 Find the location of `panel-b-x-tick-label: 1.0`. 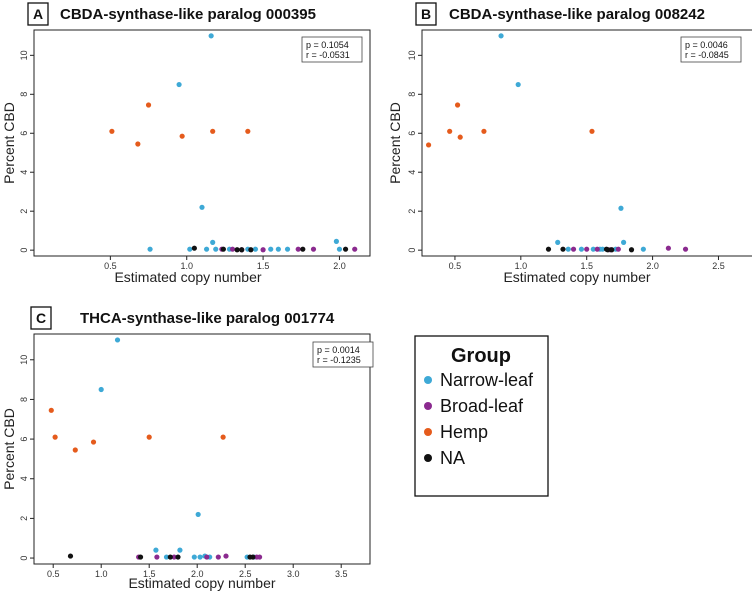

panel-b-x-tick-label: 1.0 is located at coordinates (521, 266).